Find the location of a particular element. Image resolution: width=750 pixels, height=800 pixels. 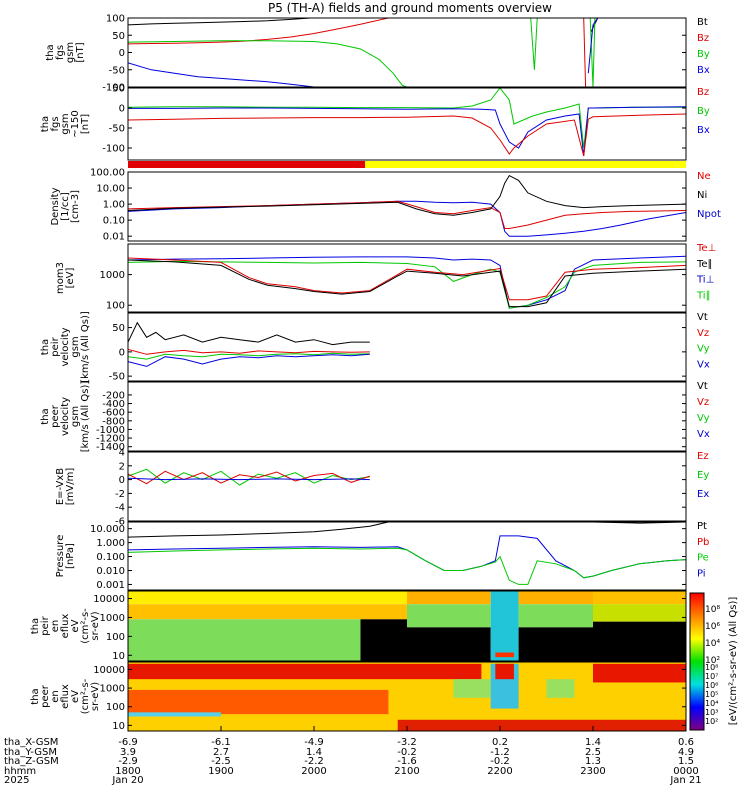

lines-pressure is located at coordinates (407, 553).